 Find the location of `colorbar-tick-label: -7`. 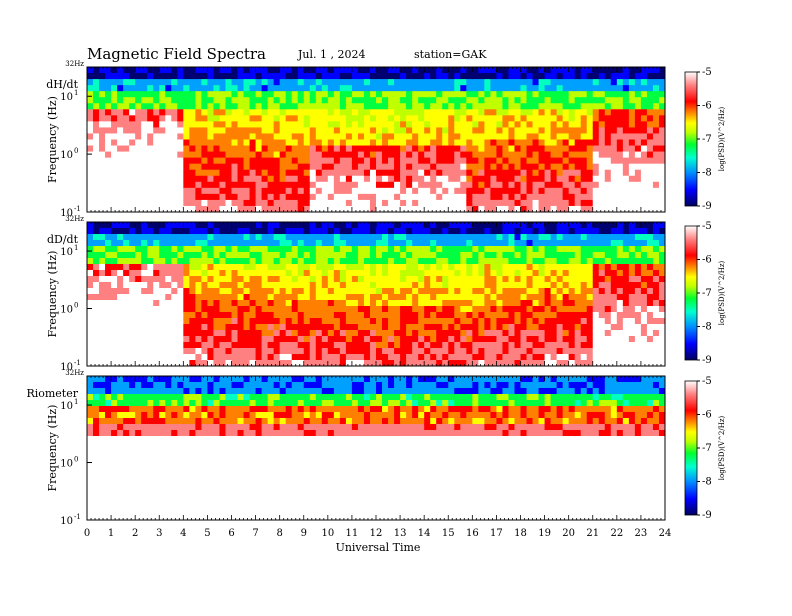

colorbar-tick-label: -7 is located at coordinates (707, 139).